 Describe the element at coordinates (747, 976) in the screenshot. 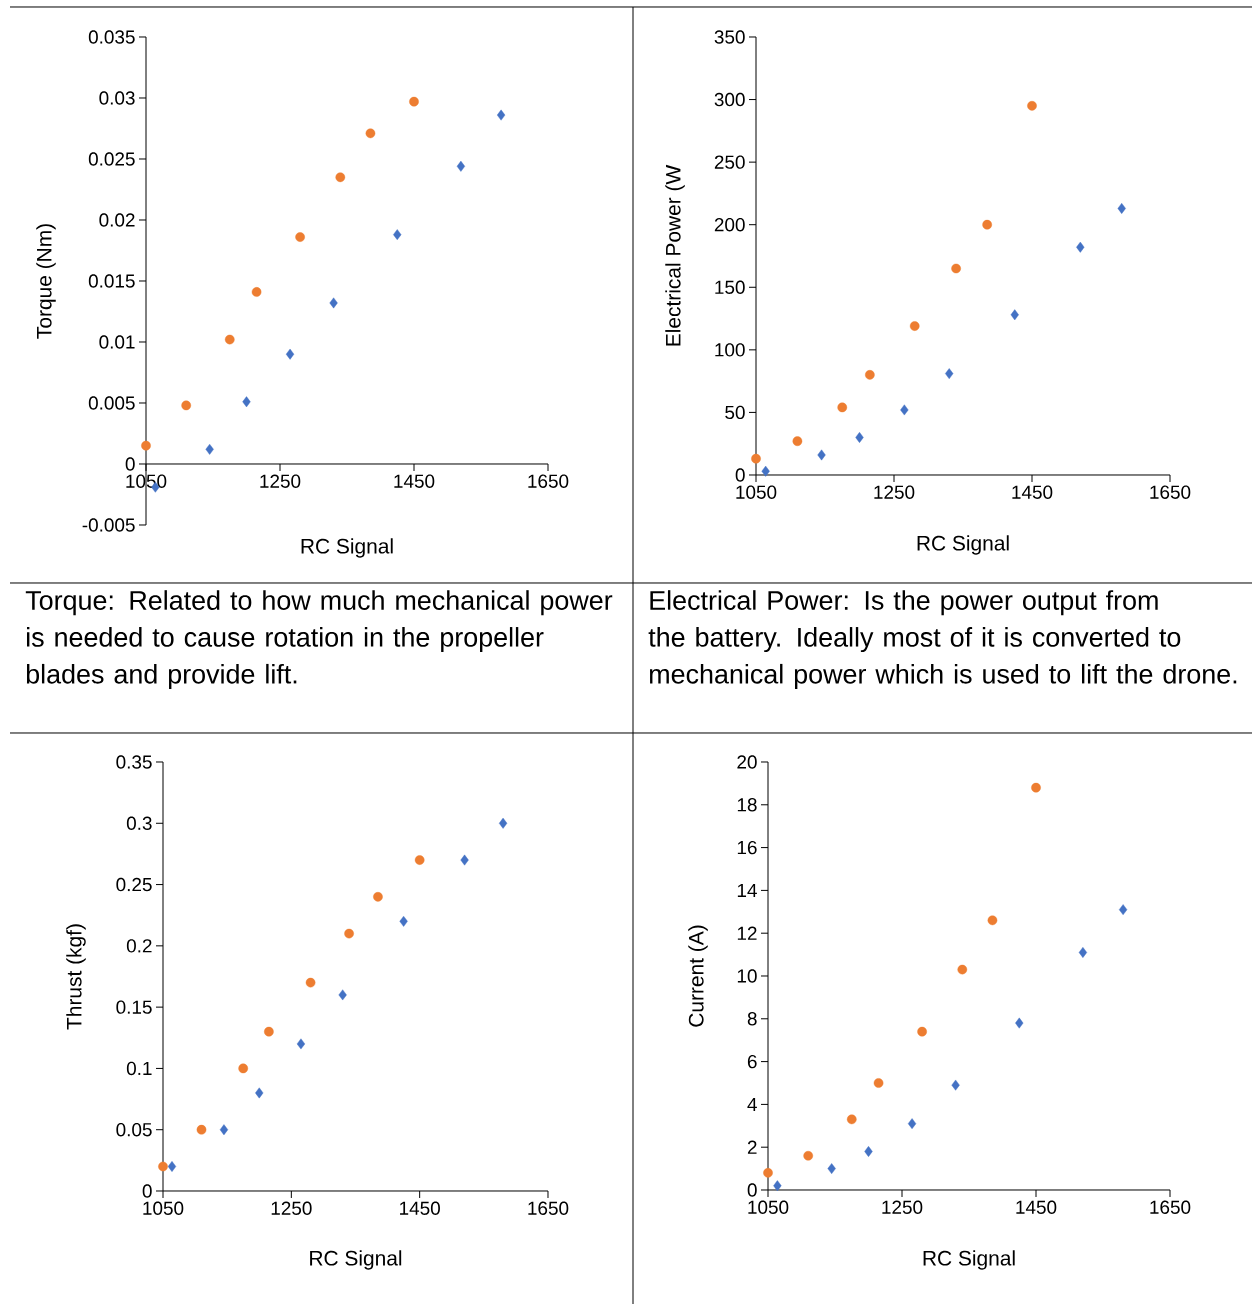

I see `y-tick-label: 10` at that location.